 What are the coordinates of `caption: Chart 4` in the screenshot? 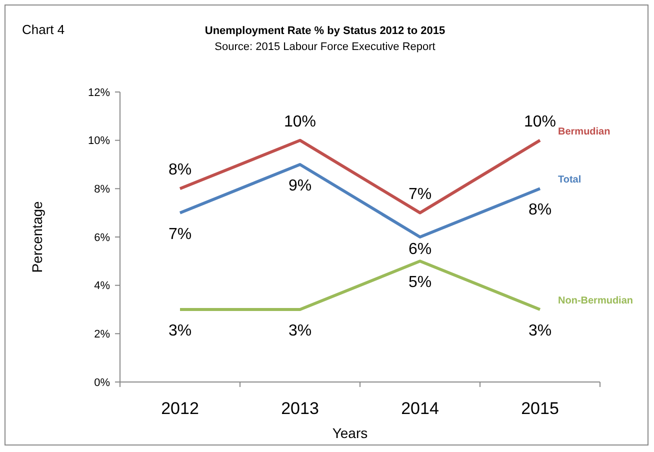 It's located at (43, 29).